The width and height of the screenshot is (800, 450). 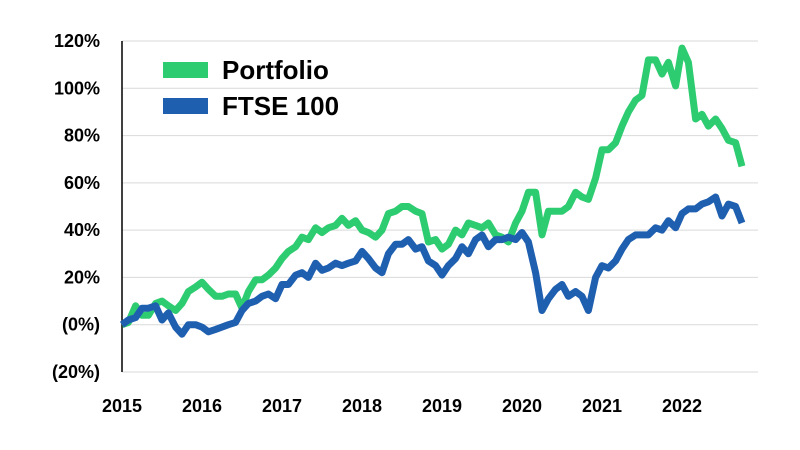 What do you see at coordinates (442, 406) in the screenshot?
I see `x-tick-label: 2019` at bounding box center [442, 406].